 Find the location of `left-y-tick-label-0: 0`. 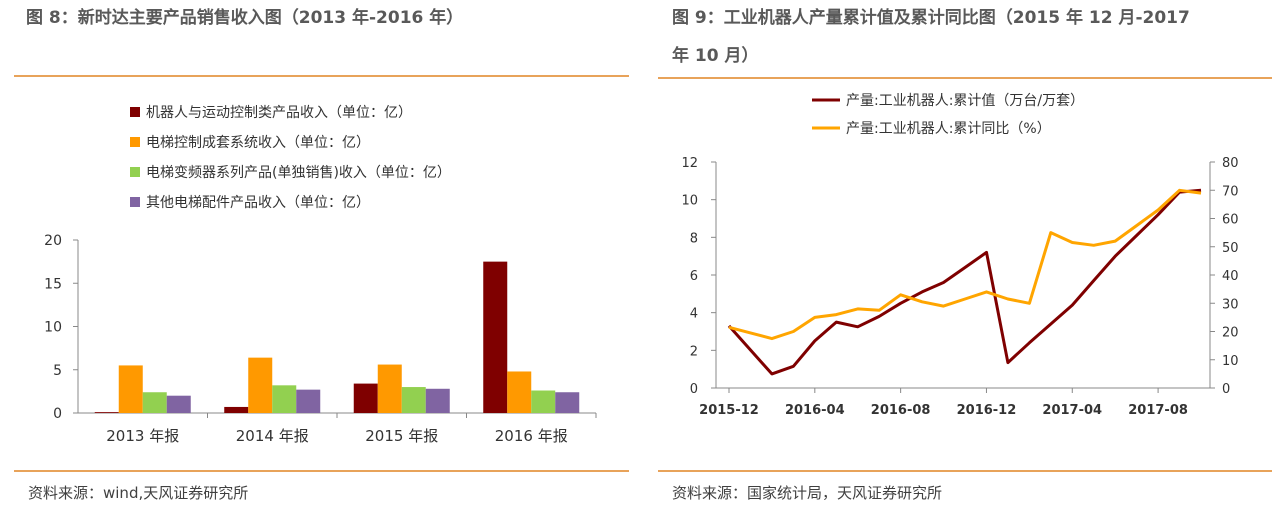

left-y-tick-label-0: 0 is located at coordinates (694, 389).